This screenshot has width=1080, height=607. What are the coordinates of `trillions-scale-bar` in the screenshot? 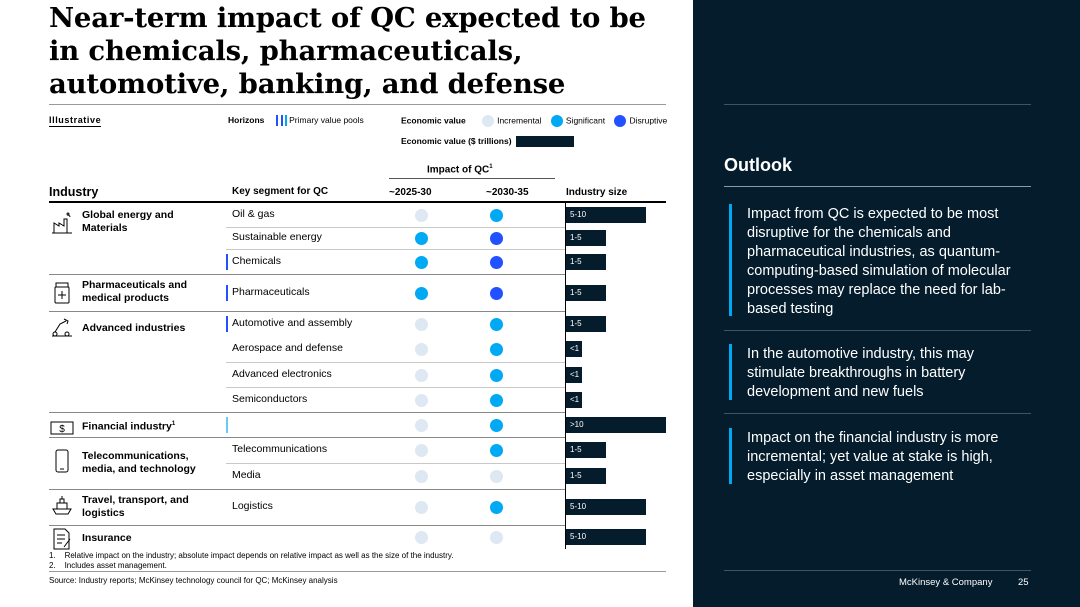 It's located at (544, 142).